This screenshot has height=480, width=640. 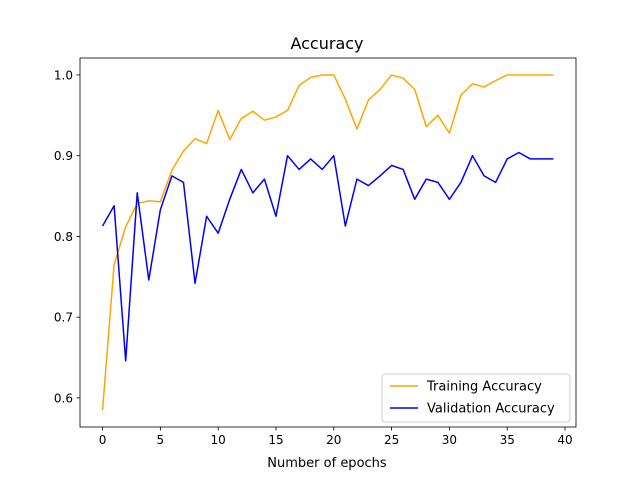 I want to click on x-tick-label: 15, so click(x=275, y=440).